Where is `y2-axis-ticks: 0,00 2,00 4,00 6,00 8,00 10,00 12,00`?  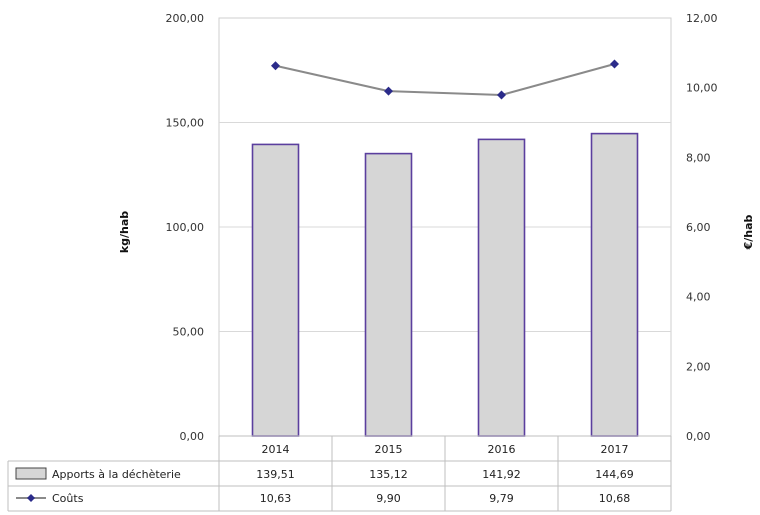 y2-axis-ticks: 0,00 2,00 4,00 6,00 8,00 10,00 12,00 is located at coordinates (702, 227).